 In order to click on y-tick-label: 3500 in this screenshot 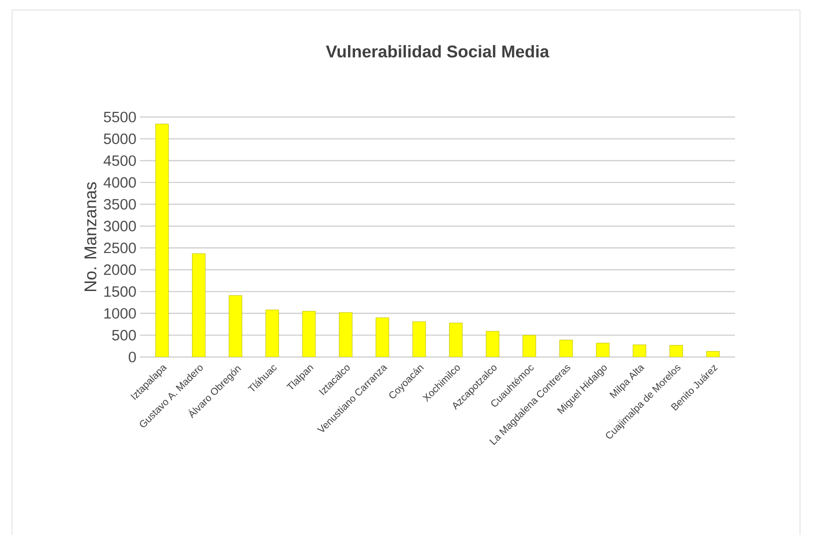, I will do `click(120, 204)`.